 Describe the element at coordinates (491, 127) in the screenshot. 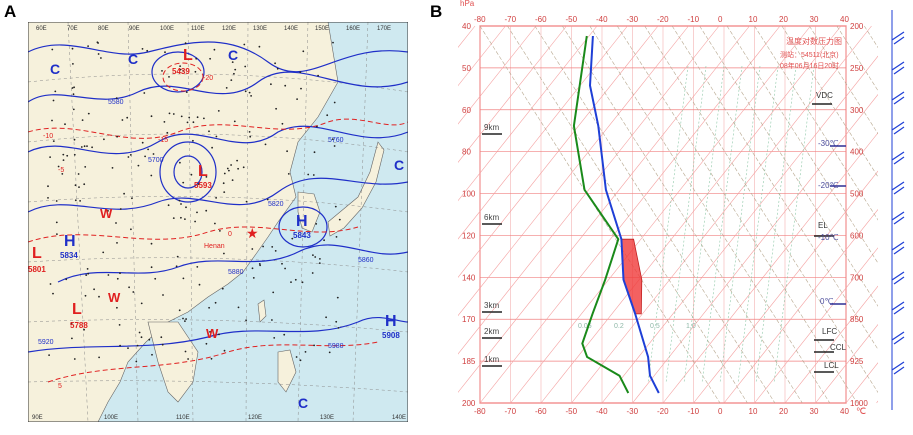

I see `height-mark: 9km` at that location.